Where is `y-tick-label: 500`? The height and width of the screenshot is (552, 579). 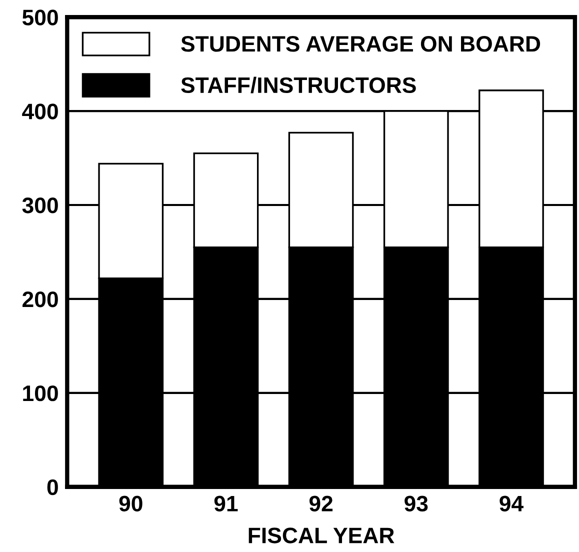
y-tick-label: 500 is located at coordinates (40, 18).